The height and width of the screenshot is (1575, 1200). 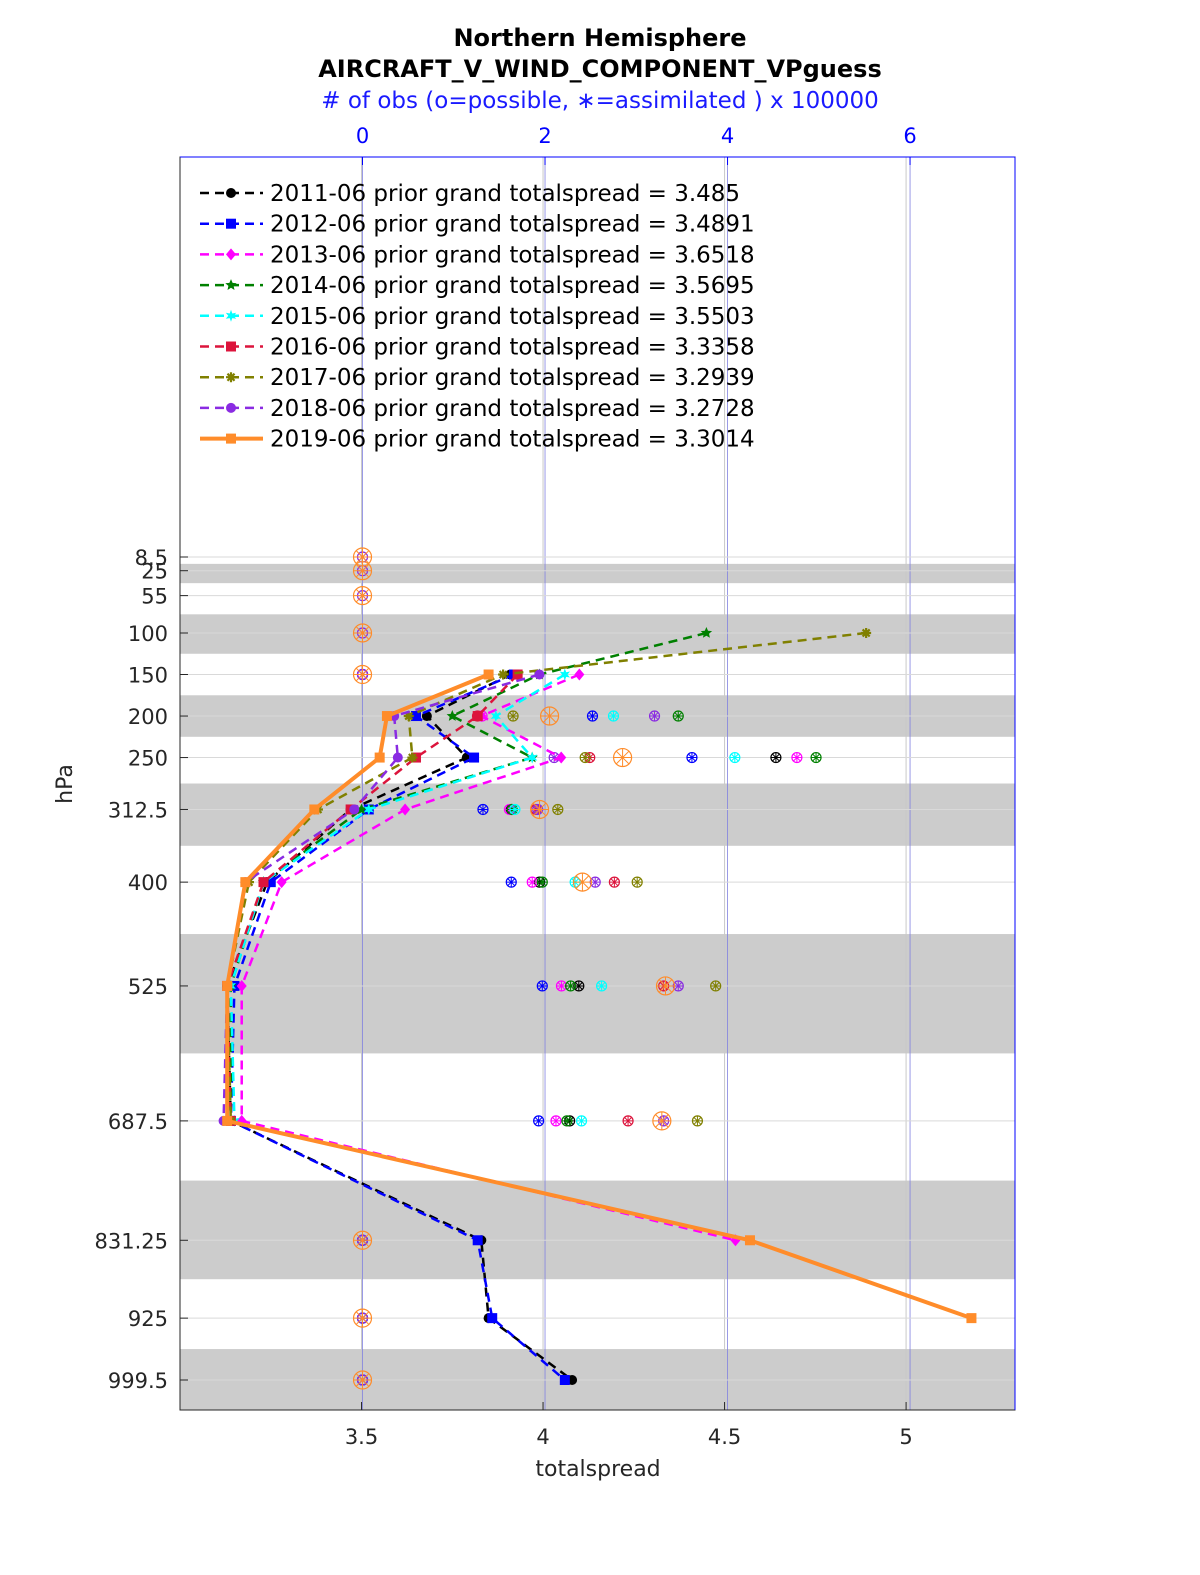 What do you see at coordinates (148, 883) in the screenshot?
I see `y-tick-label: 400` at bounding box center [148, 883].